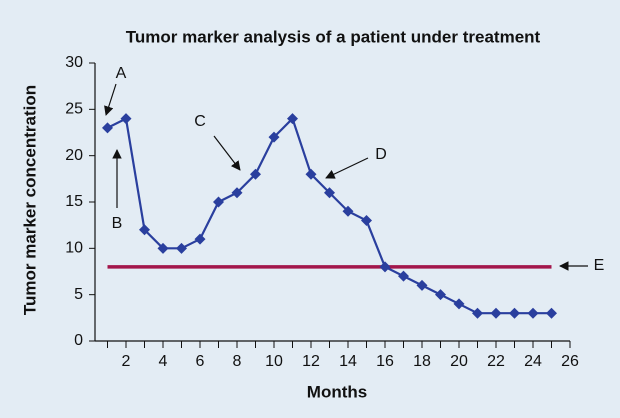 The image size is (620, 418). What do you see at coordinates (78, 340) in the screenshot?
I see `y-tick-label: 0` at bounding box center [78, 340].